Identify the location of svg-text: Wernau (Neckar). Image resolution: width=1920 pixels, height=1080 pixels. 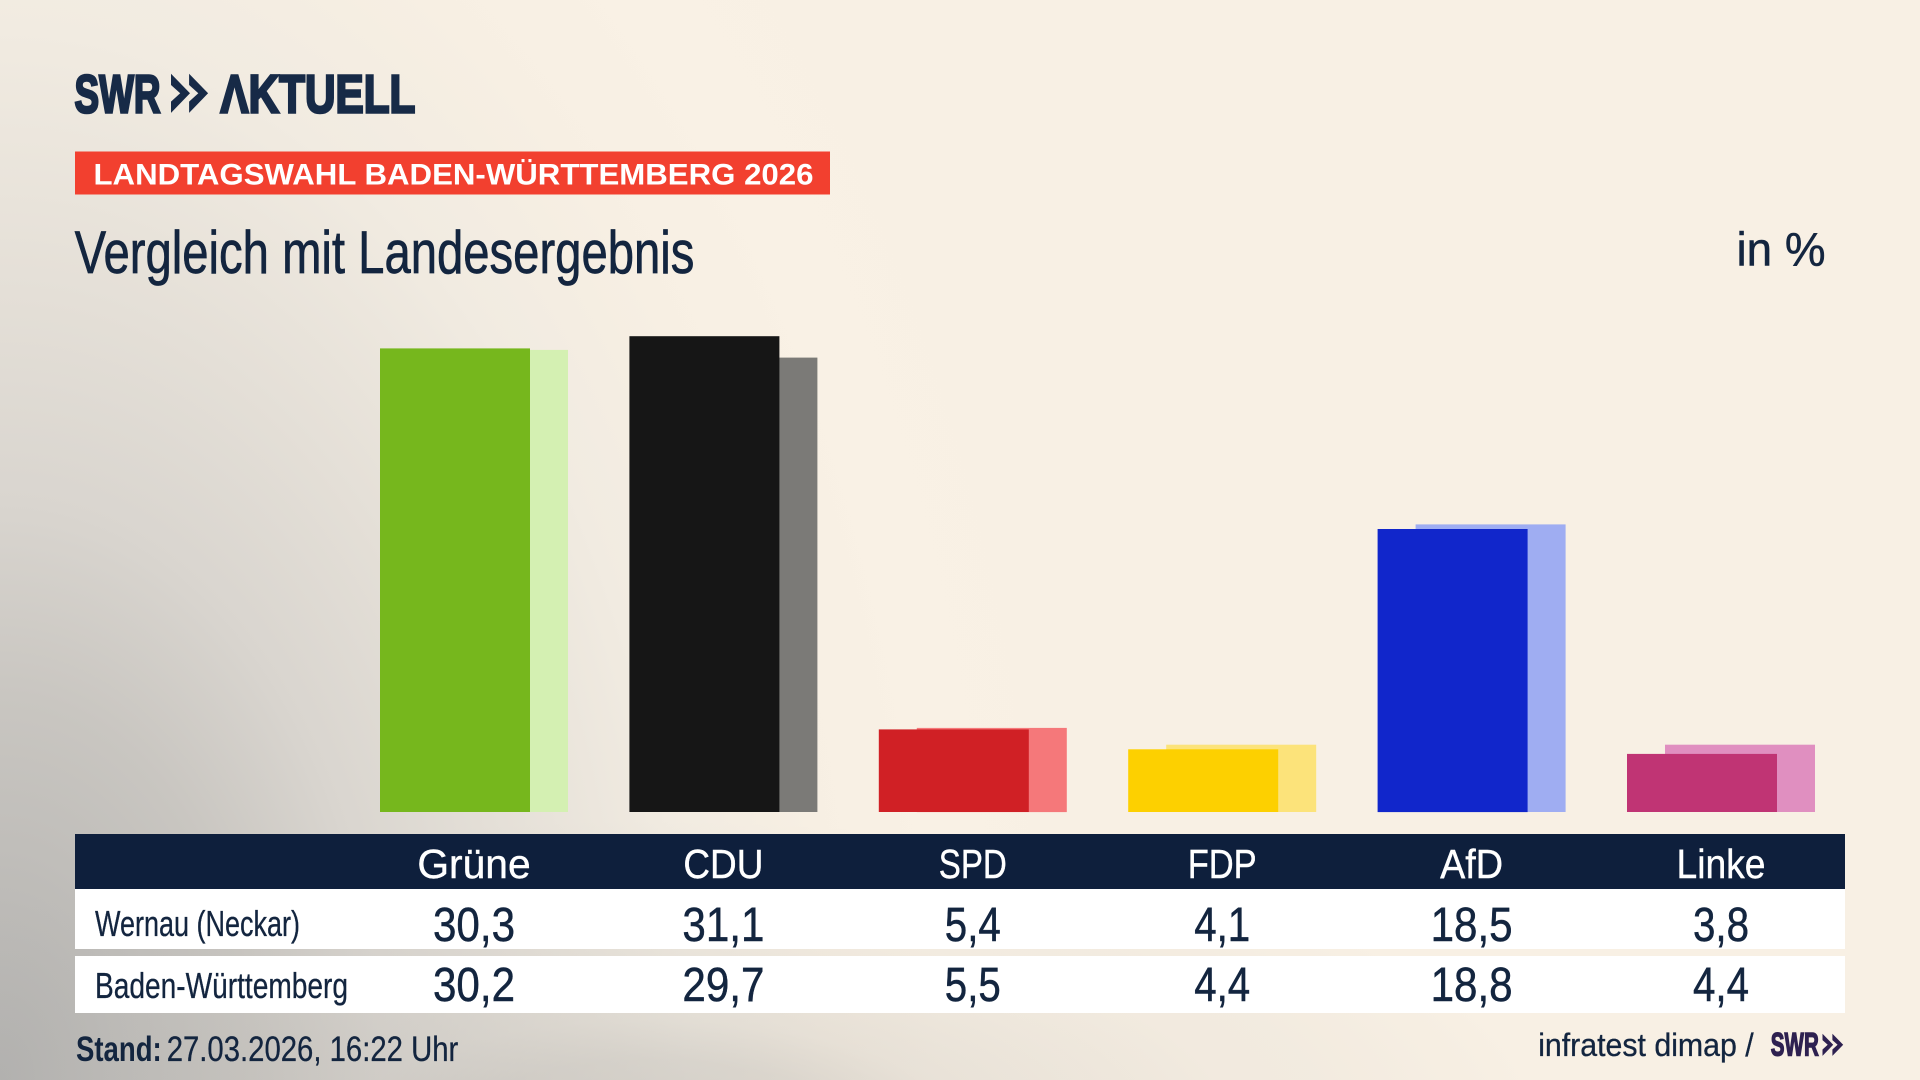
(197, 923).